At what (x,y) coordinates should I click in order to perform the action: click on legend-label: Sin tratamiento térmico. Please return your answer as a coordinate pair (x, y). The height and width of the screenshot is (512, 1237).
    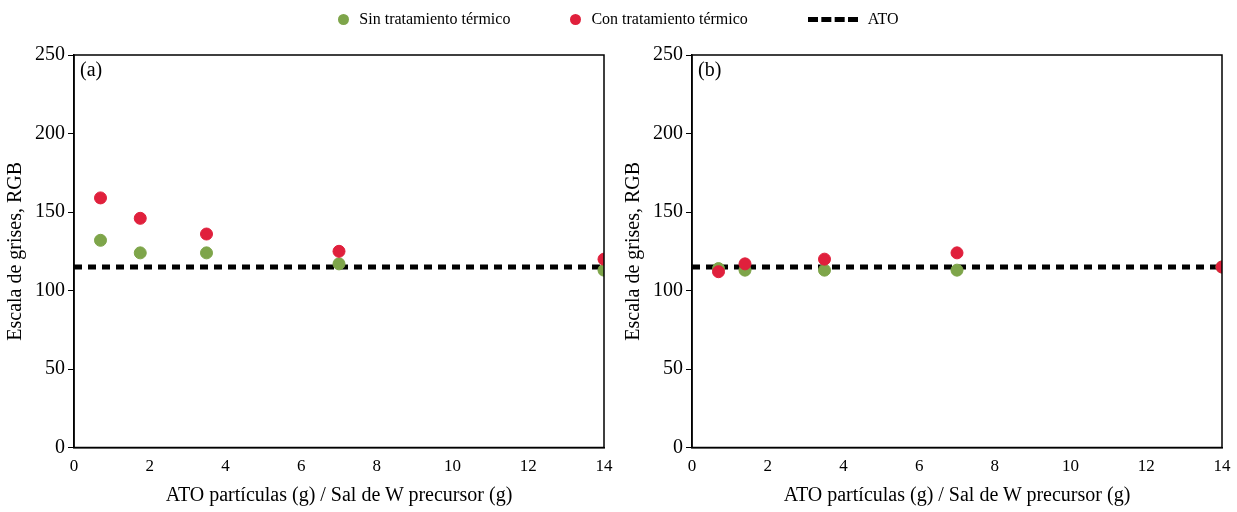
    Looking at the image, I should click on (435, 19).